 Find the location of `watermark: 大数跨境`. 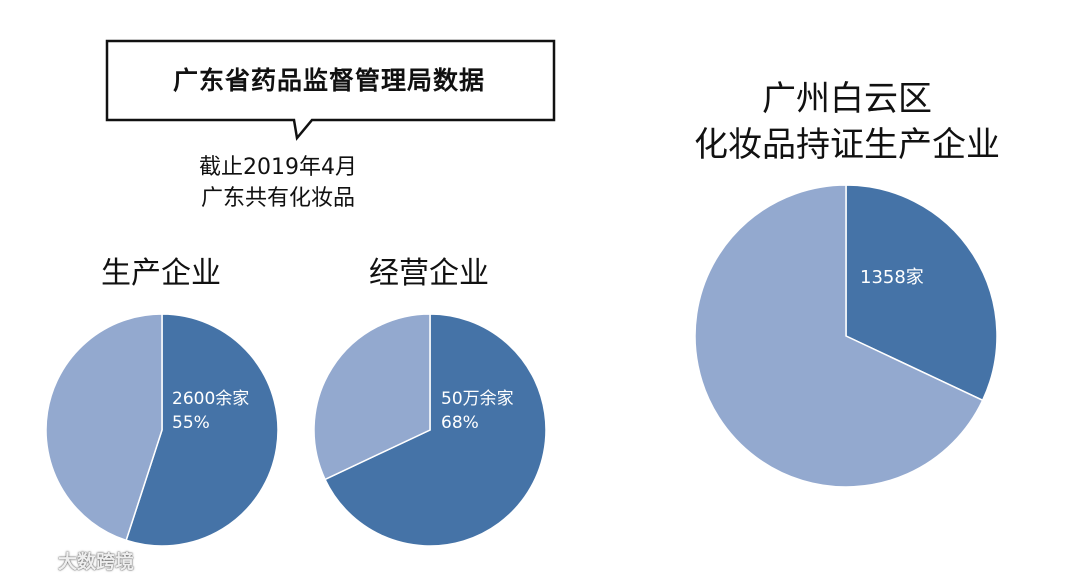

watermark: 大数跨境 is located at coordinates (72, 560).